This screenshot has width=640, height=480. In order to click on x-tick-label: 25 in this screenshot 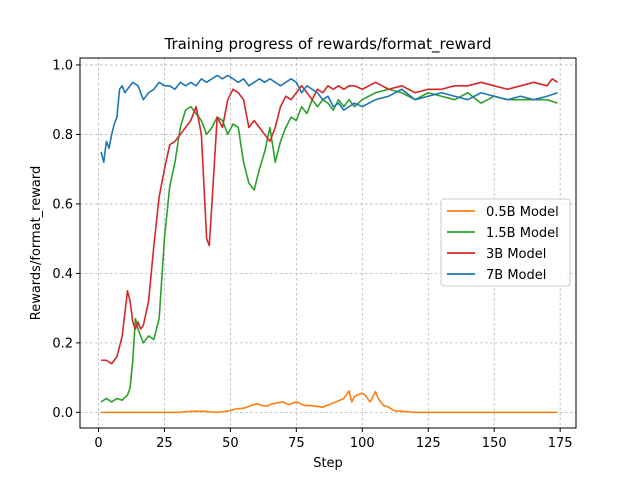, I will do `click(164, 443)`.